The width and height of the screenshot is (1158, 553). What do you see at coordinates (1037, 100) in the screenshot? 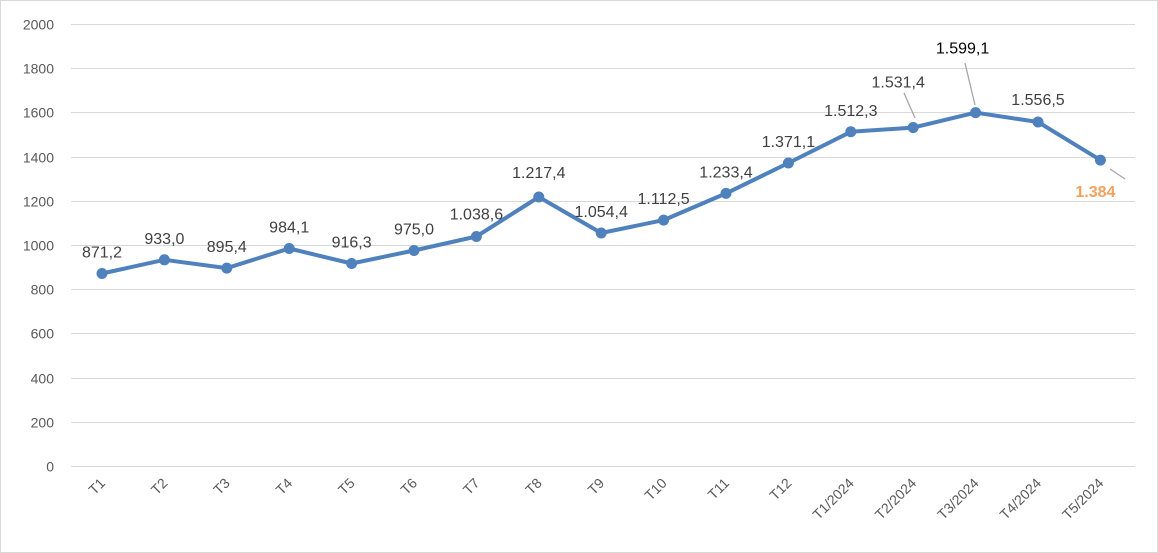
I see `data-label: 1.556,5` at bounding box center [1037, 100].